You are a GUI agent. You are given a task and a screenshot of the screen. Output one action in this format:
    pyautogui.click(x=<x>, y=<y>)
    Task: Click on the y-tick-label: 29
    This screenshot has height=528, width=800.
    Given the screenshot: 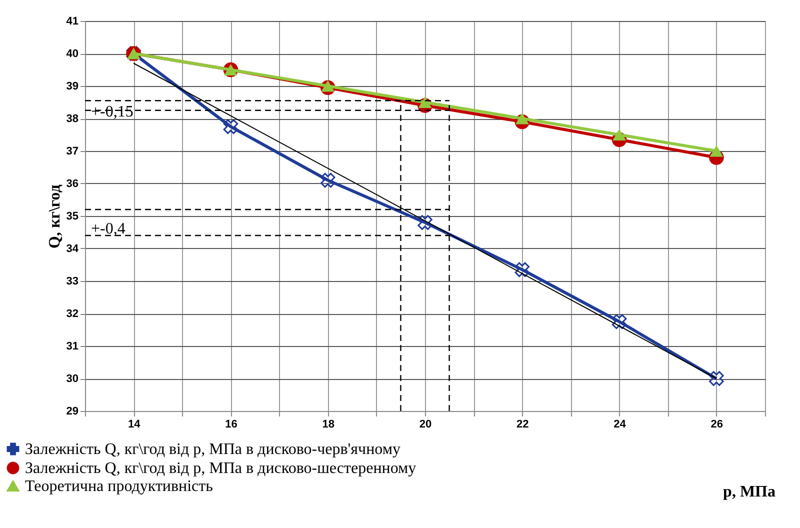 What is the action you would take?
    pyautogui.click(x=72, y=412)
    